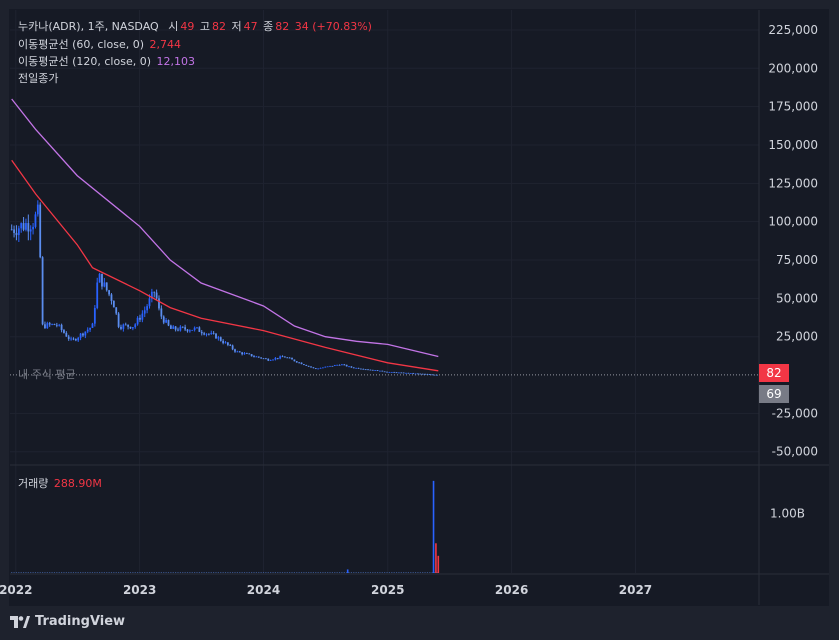  What do you see at coordinates (107, 61) in the screenshot?
I see `ma120-legend: 이동평균선 (120, close, 0) 12,103` at bounding box center [107, 61].